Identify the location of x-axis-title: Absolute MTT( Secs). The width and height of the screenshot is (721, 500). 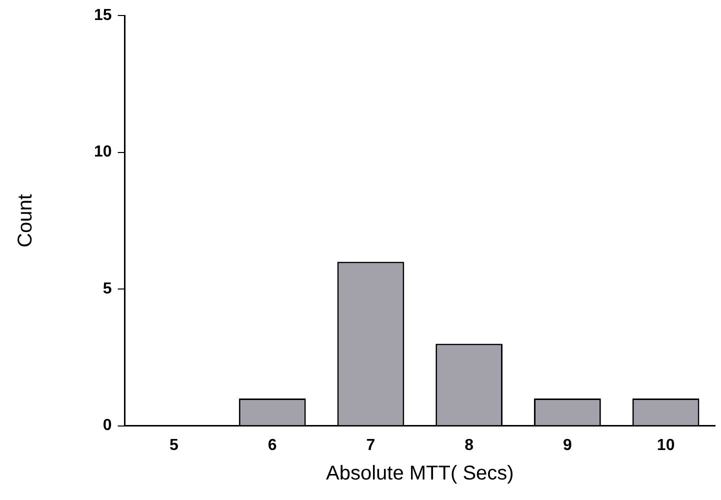
(420, 473).